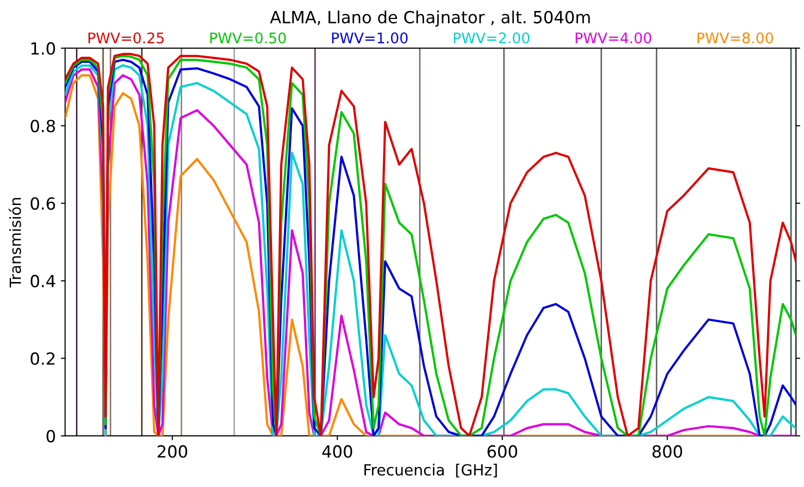 The width and height of the screenshot is (804, 487). I want to click on x-axis-title: Frecuencia [GHz], so click(430, 471).